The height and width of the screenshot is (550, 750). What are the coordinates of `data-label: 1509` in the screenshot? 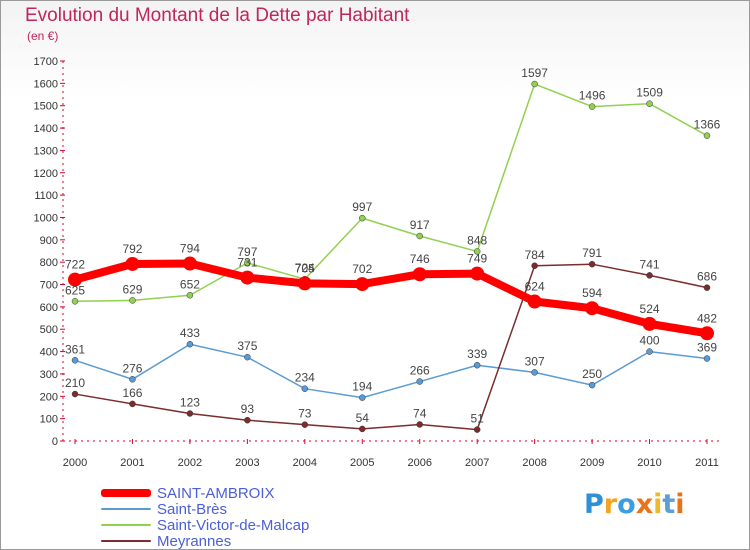 It's located at (649, 93).